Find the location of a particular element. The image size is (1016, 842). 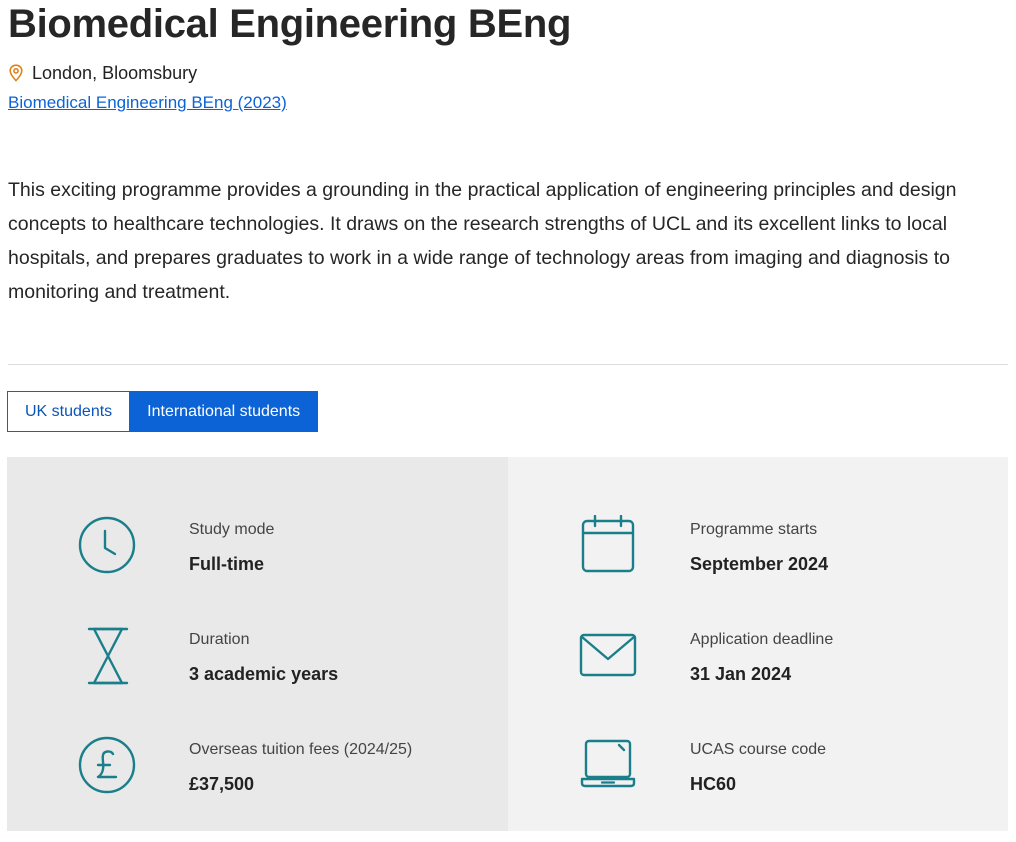

fact-label: Overseas tuition fees (2024/25) is located at coordinates (301, 749).